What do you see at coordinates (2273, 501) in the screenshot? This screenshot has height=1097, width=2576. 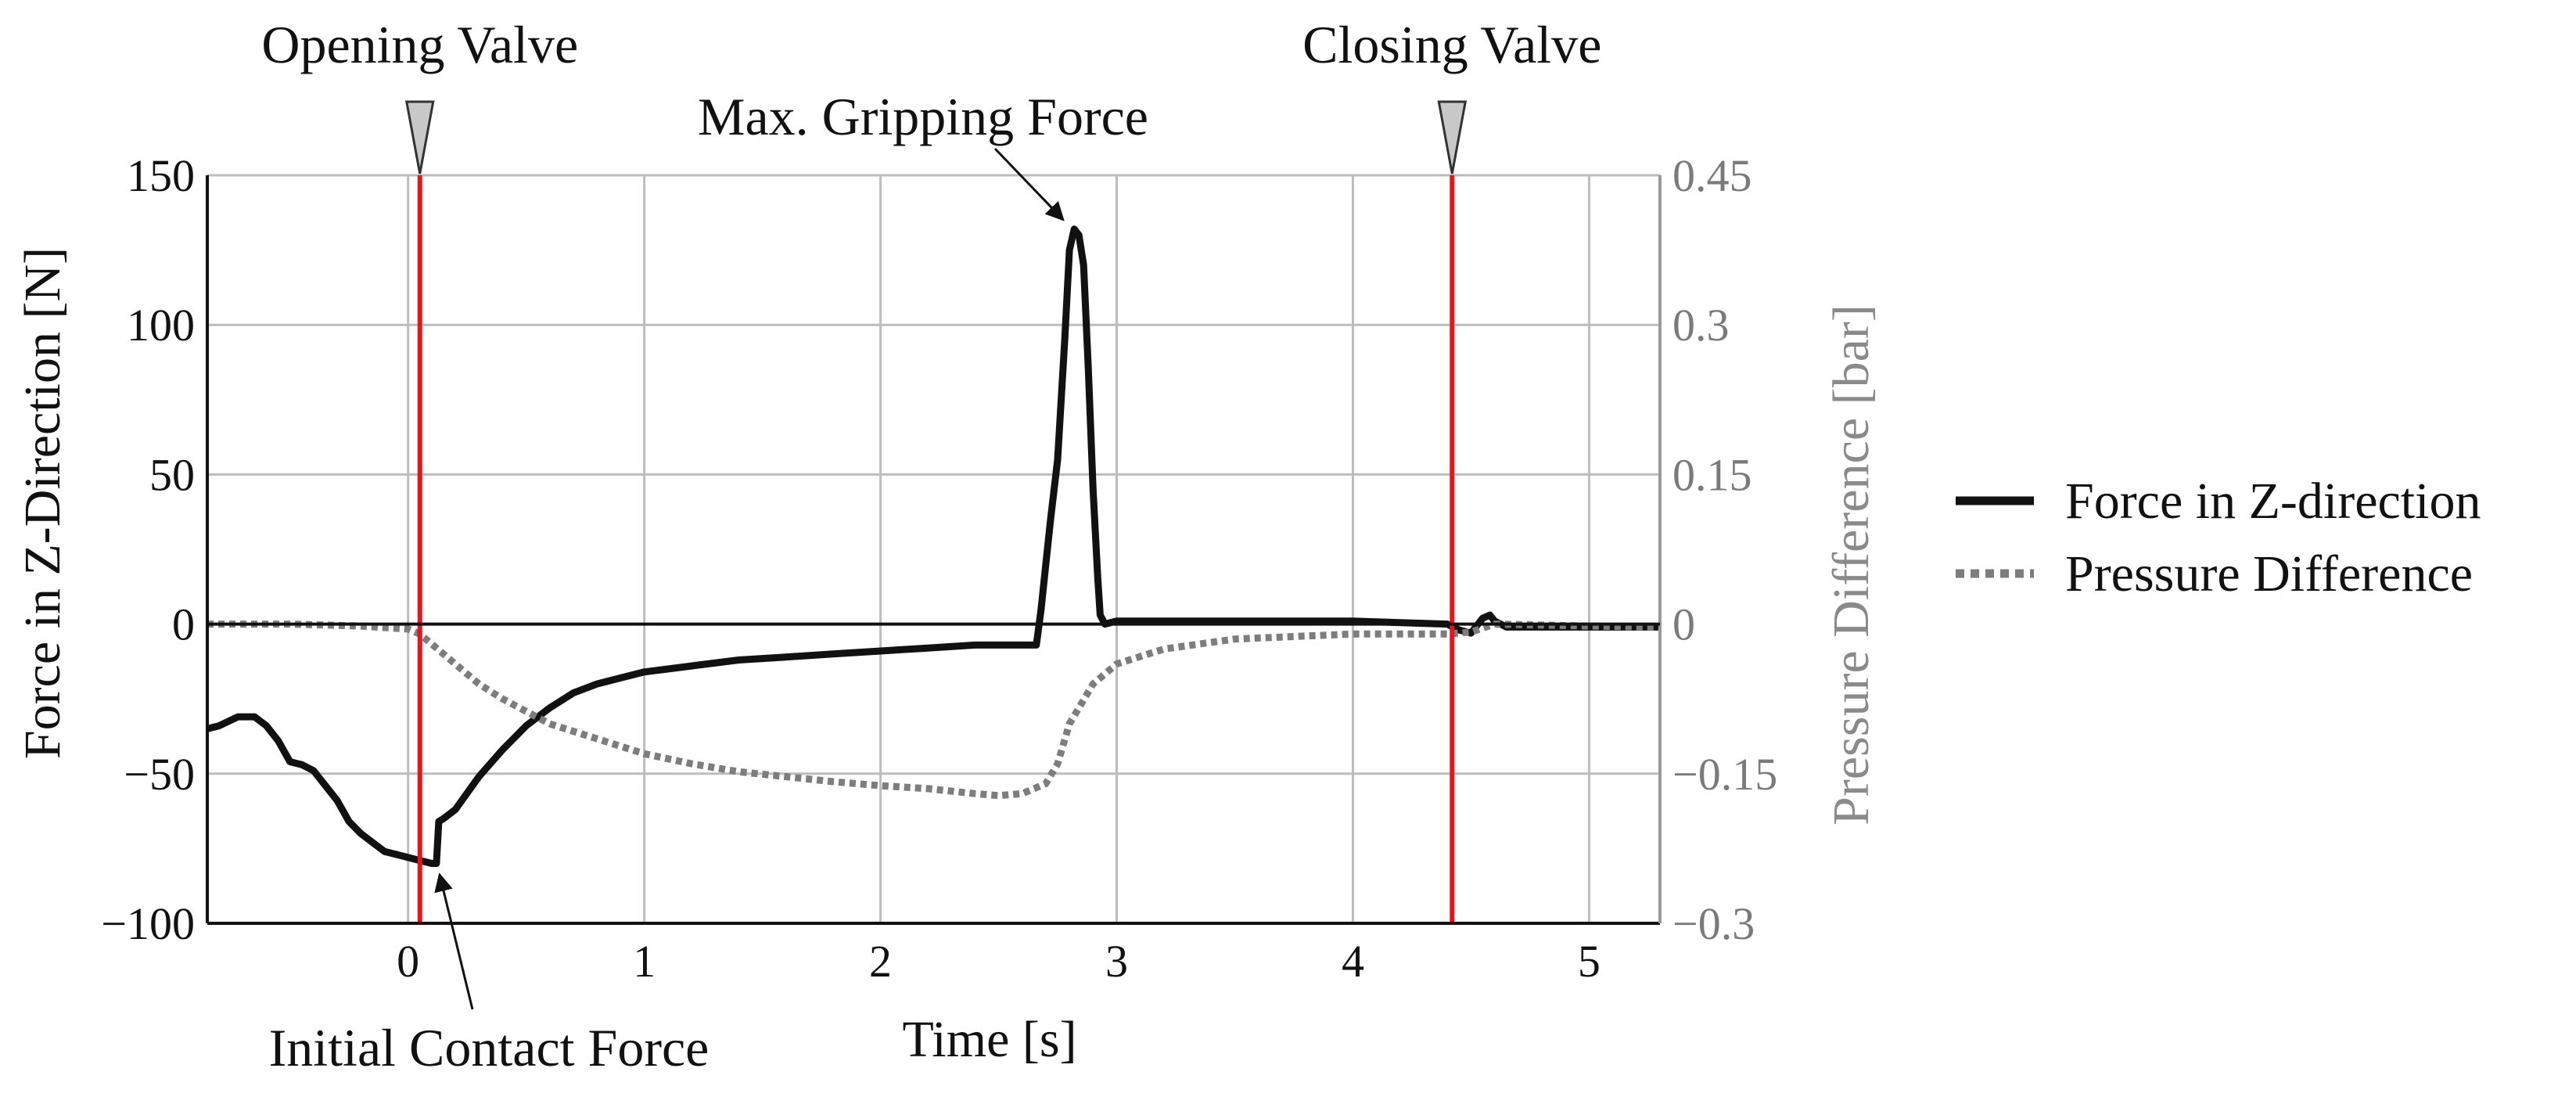 I see `legend-label-force: Force in Z-direction` at bounding box center [2273, 501].